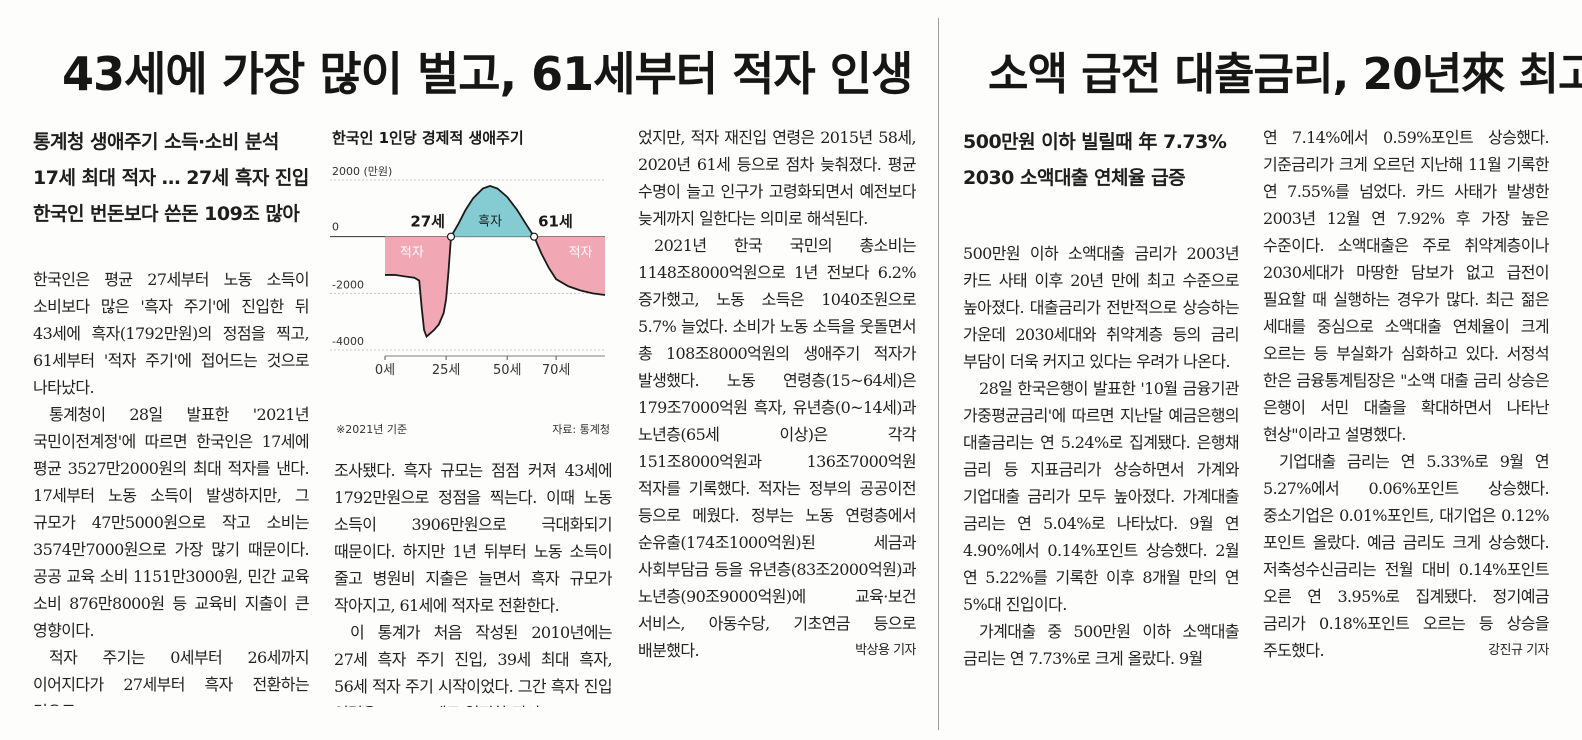  What do you see at coordinates (335, 227) in the screenshot?
I see `y-tick-label: 0` at bounding box center [335, 227].